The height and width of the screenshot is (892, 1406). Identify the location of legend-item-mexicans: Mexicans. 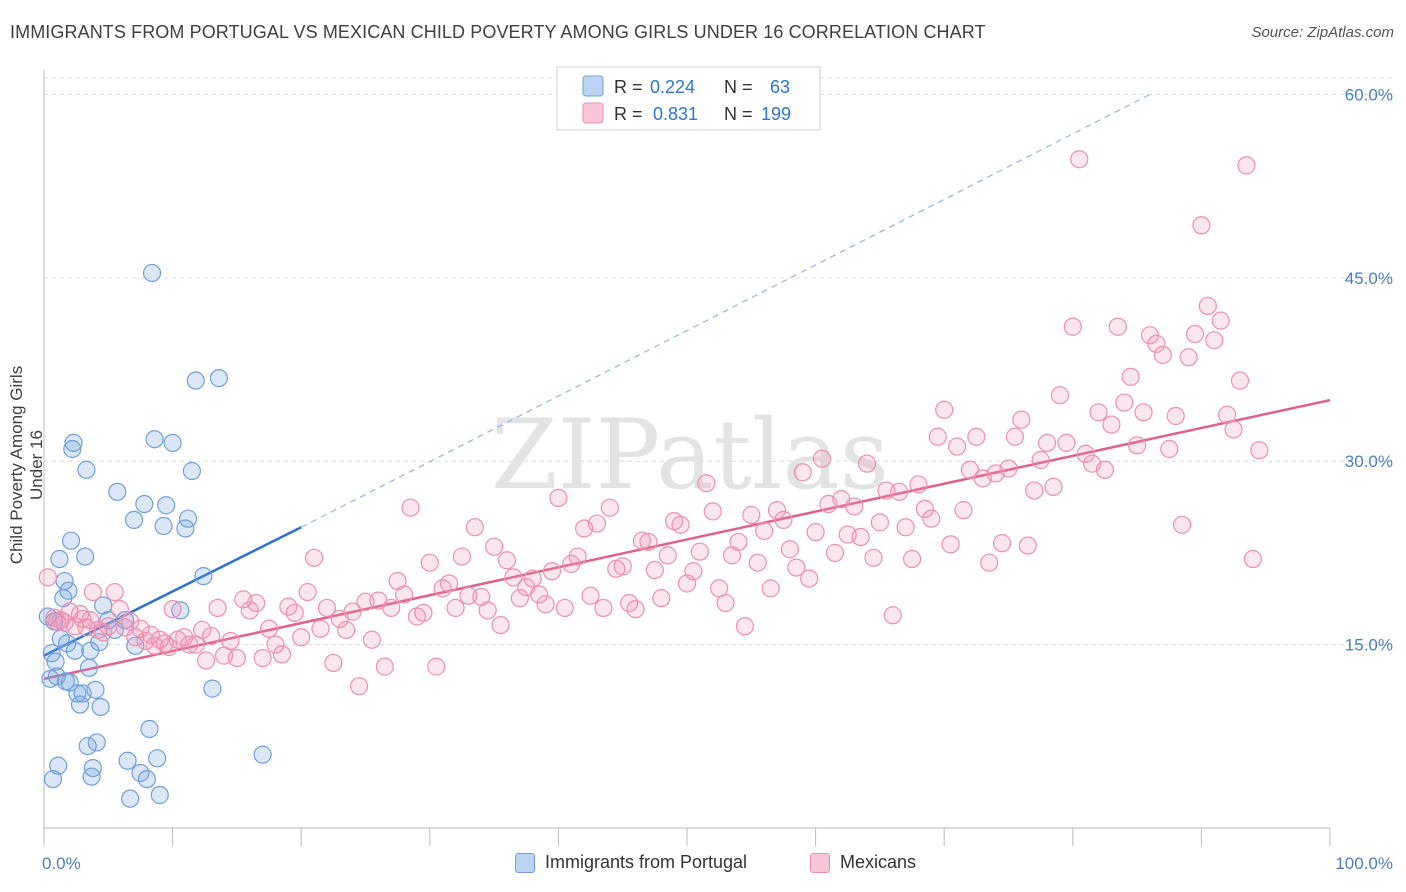
(863, 862).